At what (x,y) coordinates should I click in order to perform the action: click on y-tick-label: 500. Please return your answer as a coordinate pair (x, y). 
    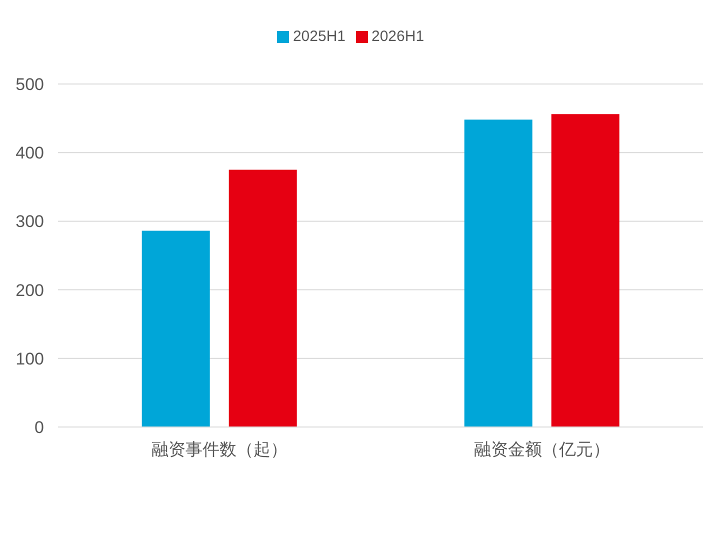
    Looking at the image, I should click on (30, 84).